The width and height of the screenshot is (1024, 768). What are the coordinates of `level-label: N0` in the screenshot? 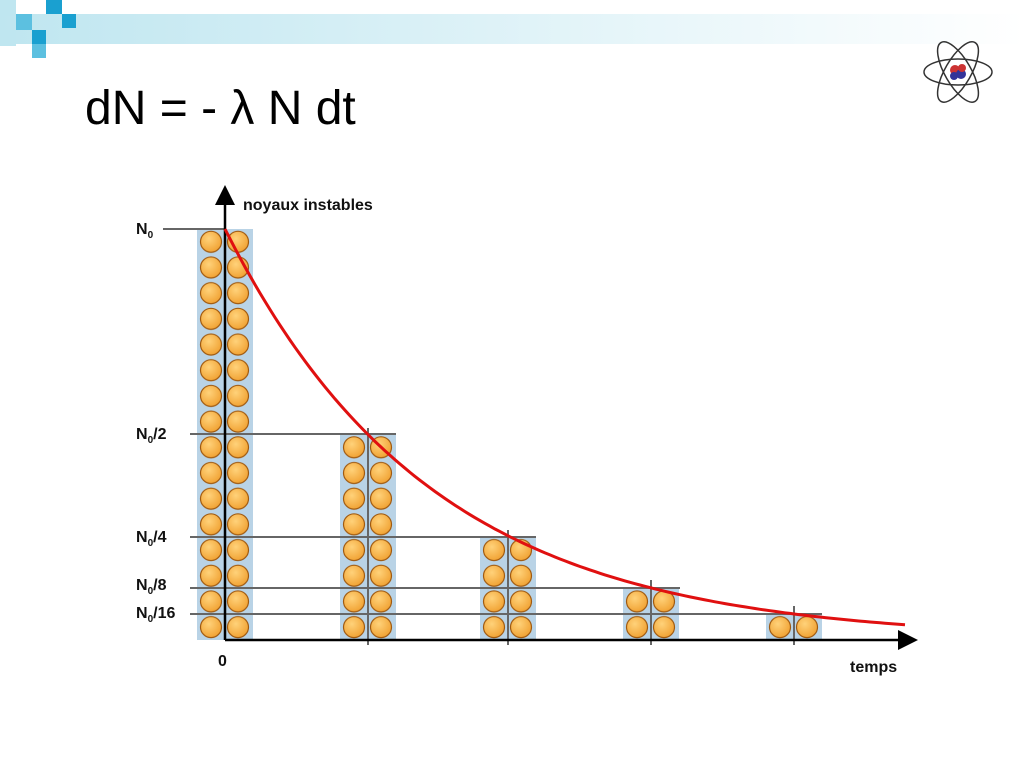 It's located at (145, 231).